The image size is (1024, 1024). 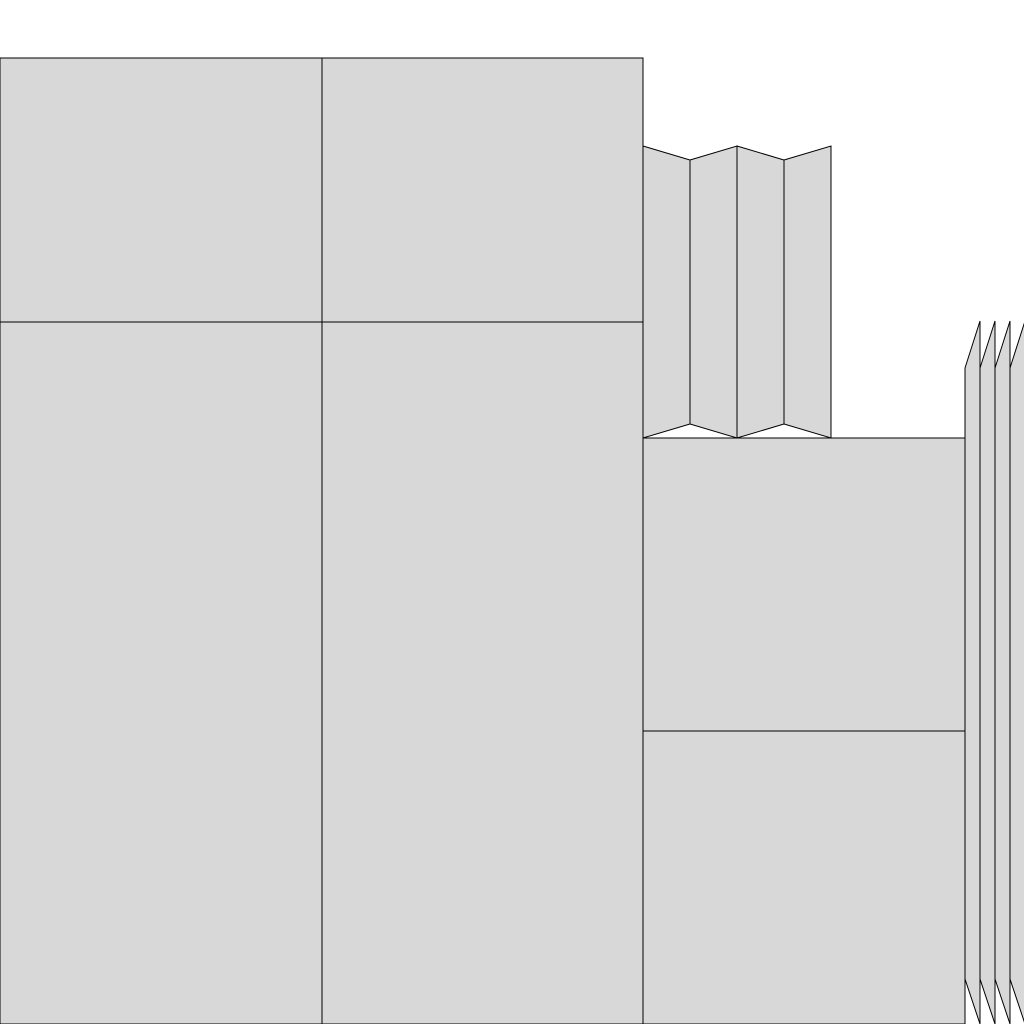 I want to click on folded-panels-right-group, so click(x=994, y=672).